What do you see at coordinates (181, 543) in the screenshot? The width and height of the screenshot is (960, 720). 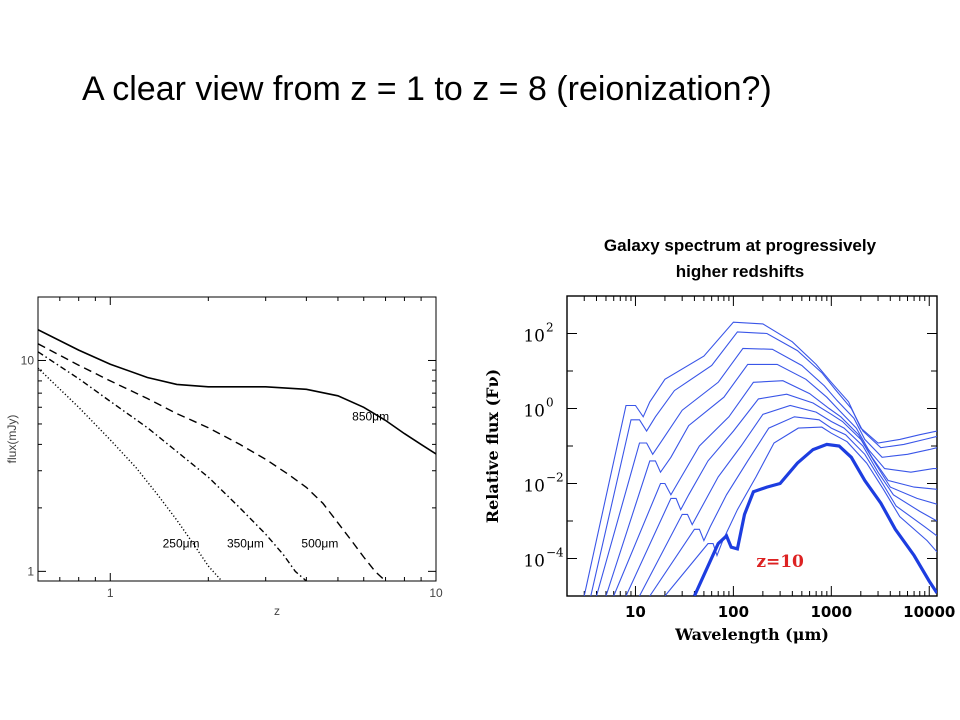 I see `series-annotation: 250μm` at bounding box center [181, 543].